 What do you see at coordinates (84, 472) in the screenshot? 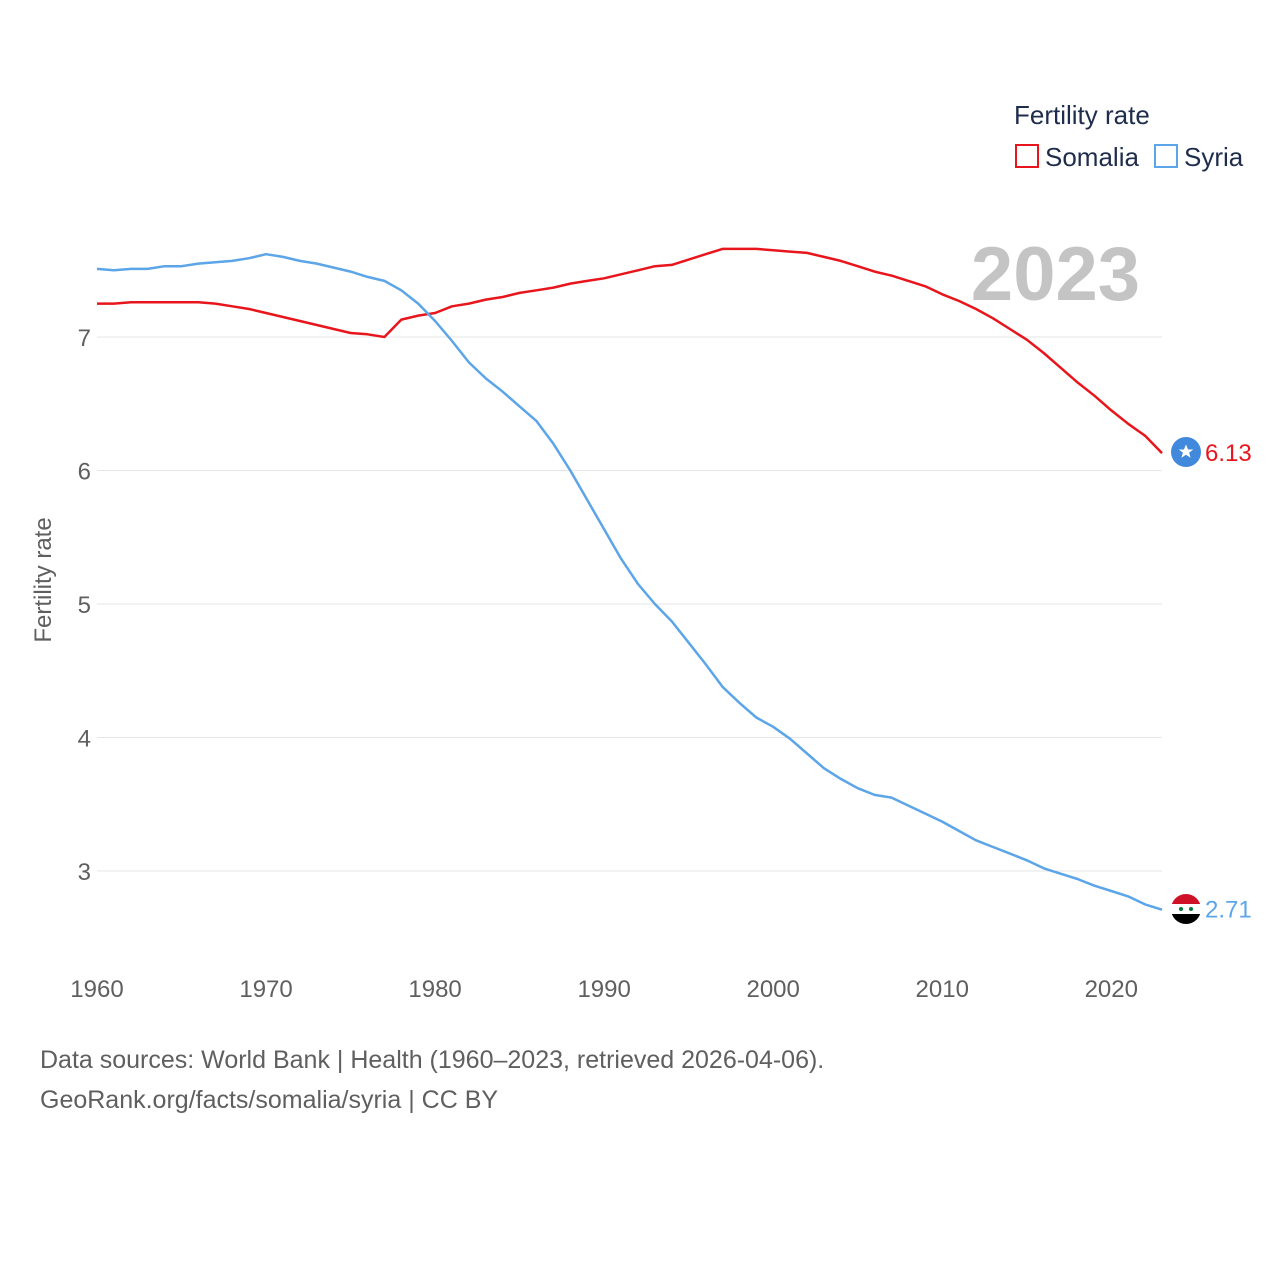
I see `y-tick-6: 6` at bounding box center [84, 472].